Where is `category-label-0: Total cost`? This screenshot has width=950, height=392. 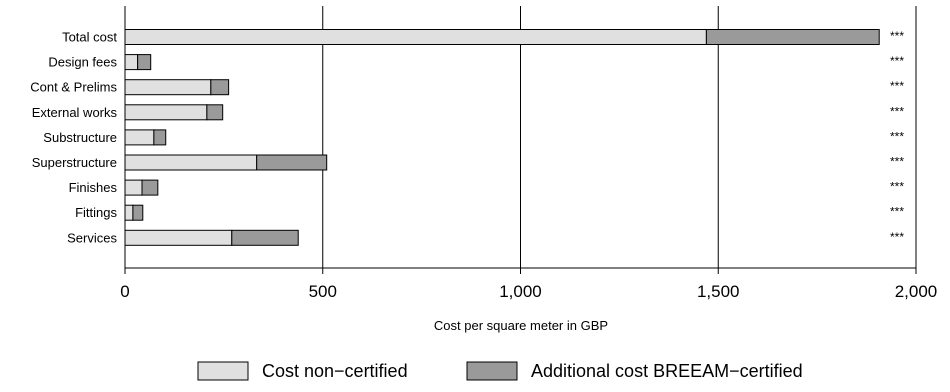 category-label-0: Total cost is located at coordinates (89, 37).